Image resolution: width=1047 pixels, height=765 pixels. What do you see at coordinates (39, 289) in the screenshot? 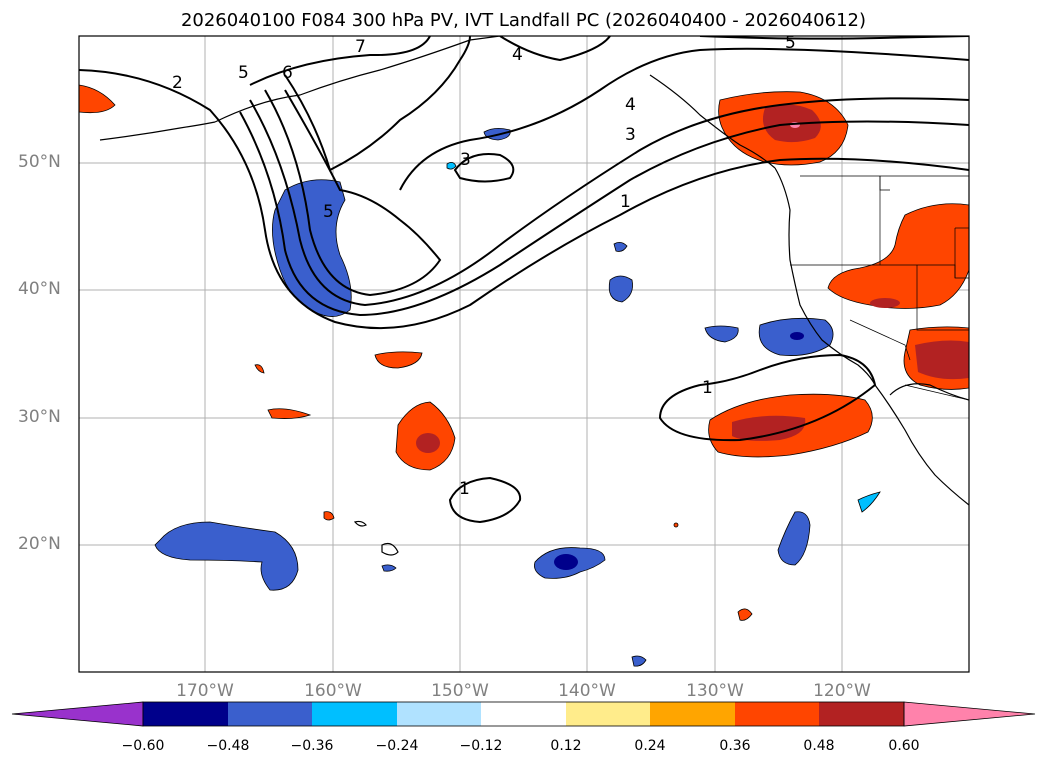
I see `lat-label: 40°N` at bounding box center [39, 289].